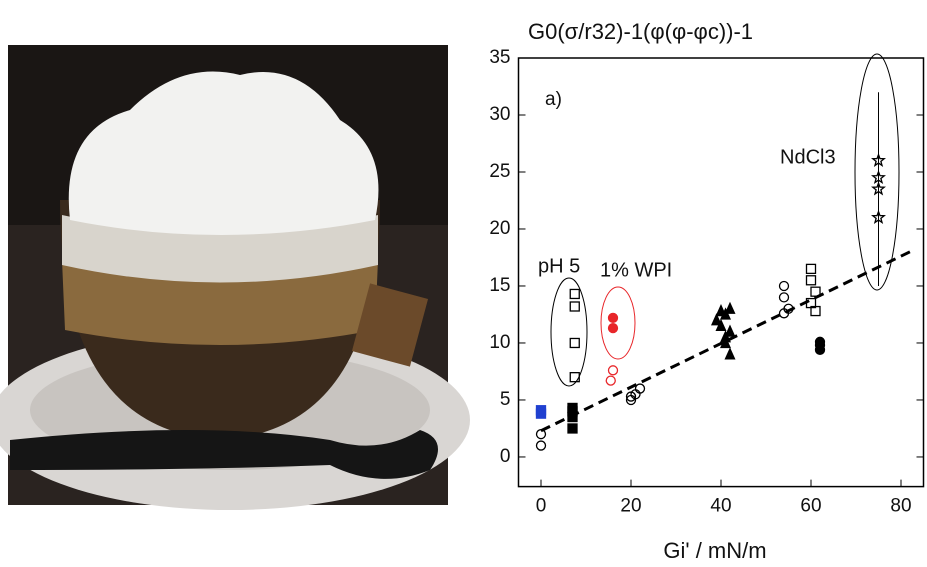  I want to click on x-tick-label: 20, so click(630, 506).